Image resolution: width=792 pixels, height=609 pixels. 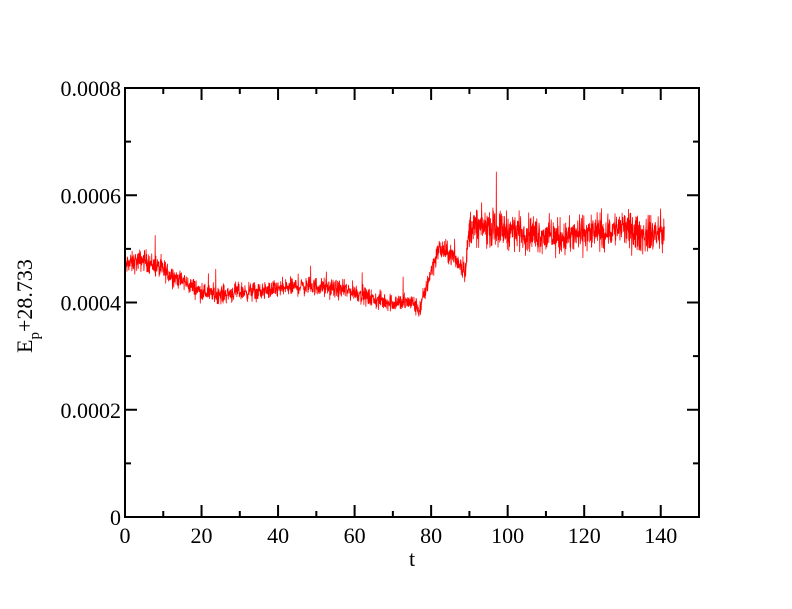 What do you see at coordinates (24, 345) in the screenshot?
I see `y-axis-label-main: E` at bounding box center [24, 345].